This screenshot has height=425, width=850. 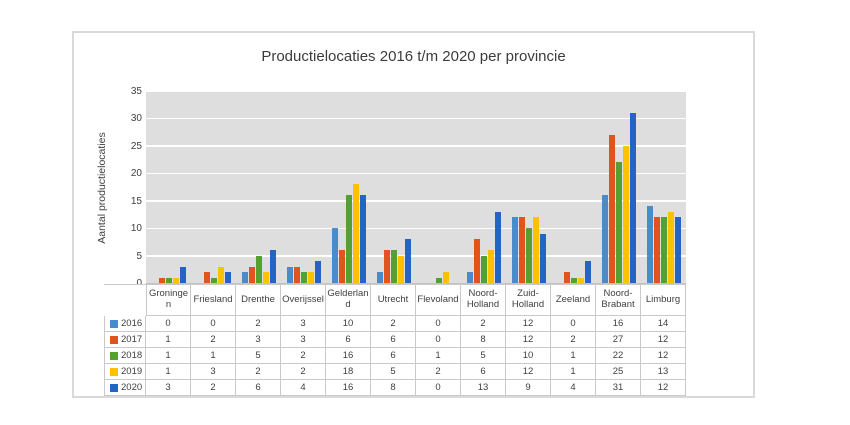 What do you see at coordinates (483, 388) in the screenshot?
I see `value-cell-2020-noord-holland: 13` at bounding box center [483, 388].